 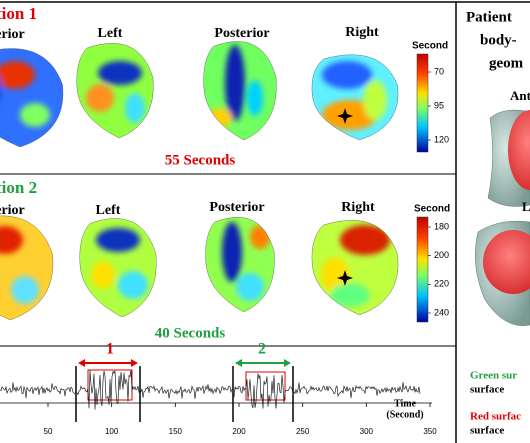 What do you see at coordinates (526, 206) in the screenshot?
I see `side-view: L` at bounding box center [526, 206].